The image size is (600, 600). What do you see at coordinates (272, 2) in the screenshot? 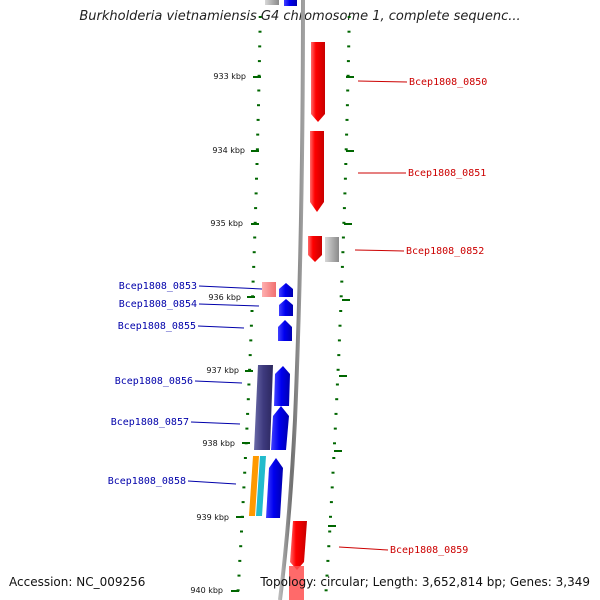
I see `partial-feature-grey` at bounding box center [272, 2].